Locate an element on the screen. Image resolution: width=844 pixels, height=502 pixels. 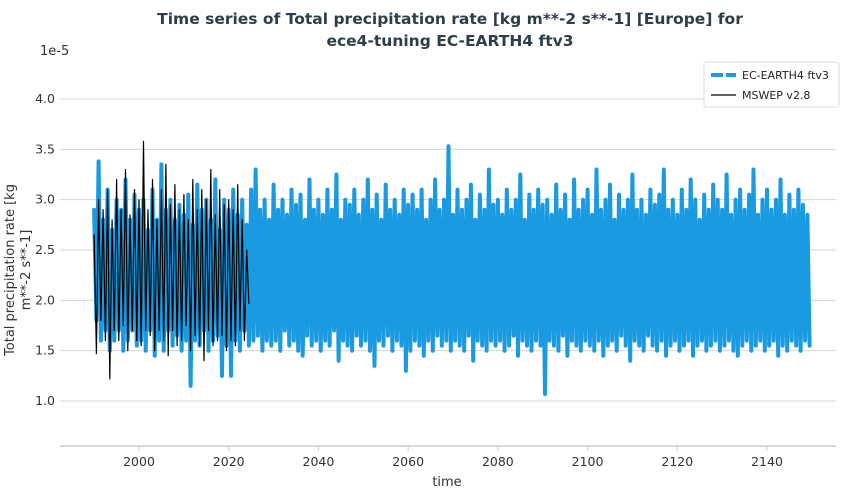
y-axis-label-line2: m**-2 s**-1] is located at coordinates (26, 270).